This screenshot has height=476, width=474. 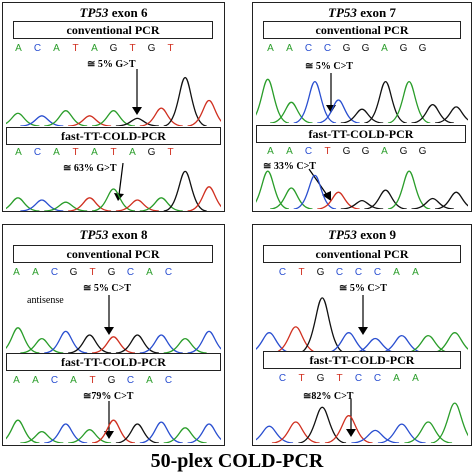 I want to click on bottom-mutation-label: ≅ 33% C>T, so click(x=289, y=166).